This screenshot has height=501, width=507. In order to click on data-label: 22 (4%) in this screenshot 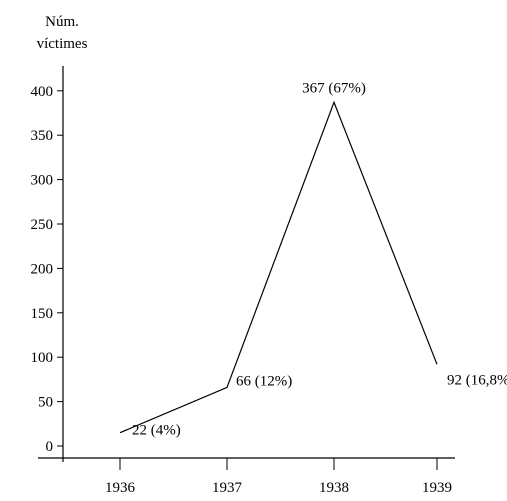, I will do `click(156, 431)`.